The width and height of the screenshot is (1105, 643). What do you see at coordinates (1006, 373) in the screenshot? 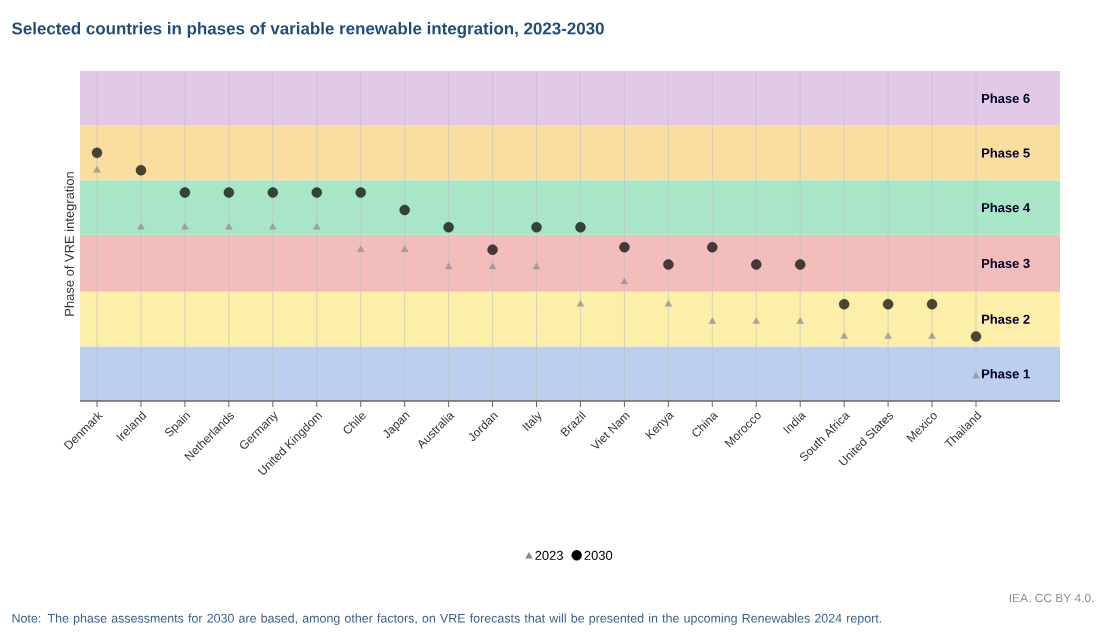
I see `band-label: Phase 1` at bounding box center [1006, 373].